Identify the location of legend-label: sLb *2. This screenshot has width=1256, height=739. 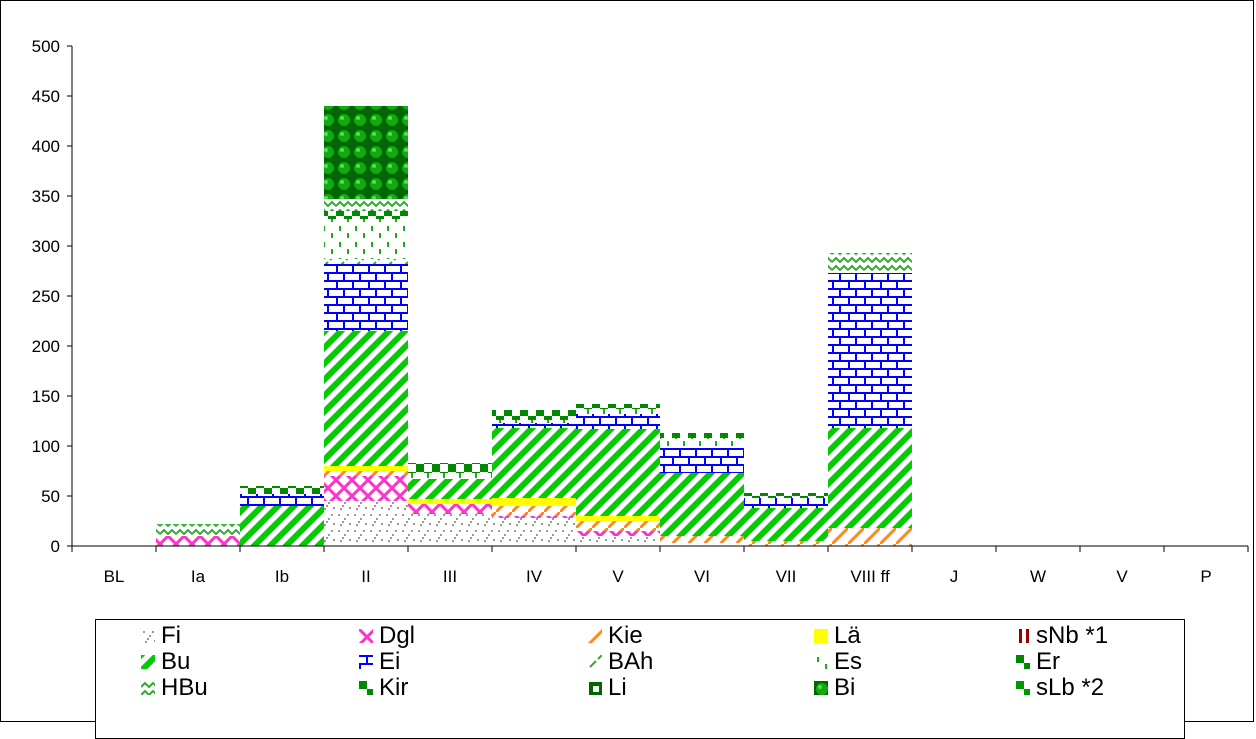
(1070, 687).